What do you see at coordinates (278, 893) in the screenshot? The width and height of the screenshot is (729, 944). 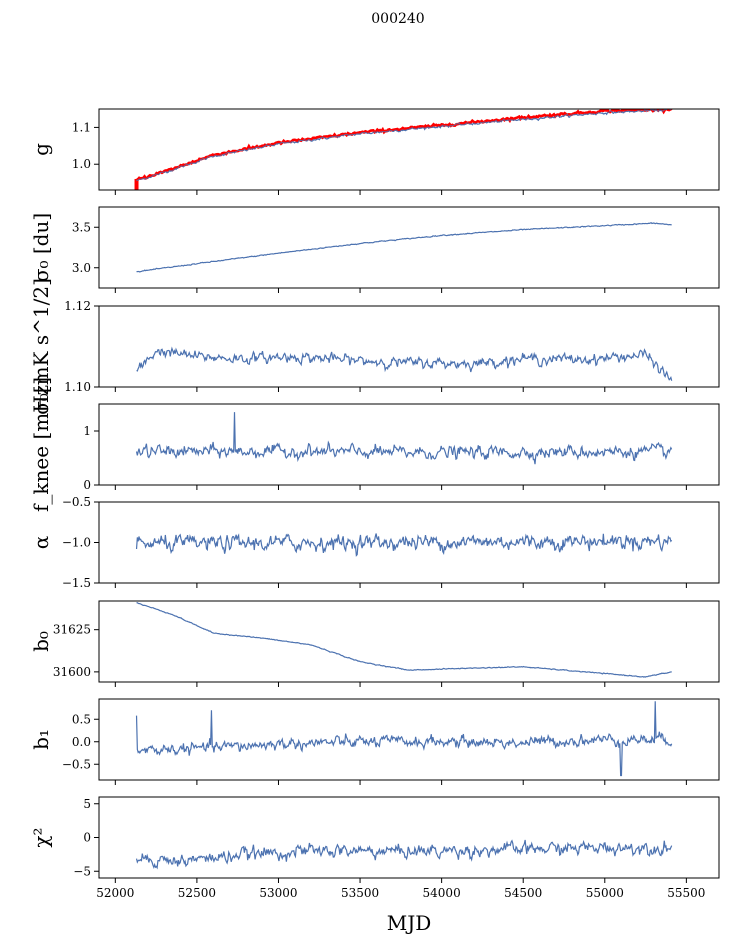 I see `x-tick-label: 53000` at bounding box center [278, 893].